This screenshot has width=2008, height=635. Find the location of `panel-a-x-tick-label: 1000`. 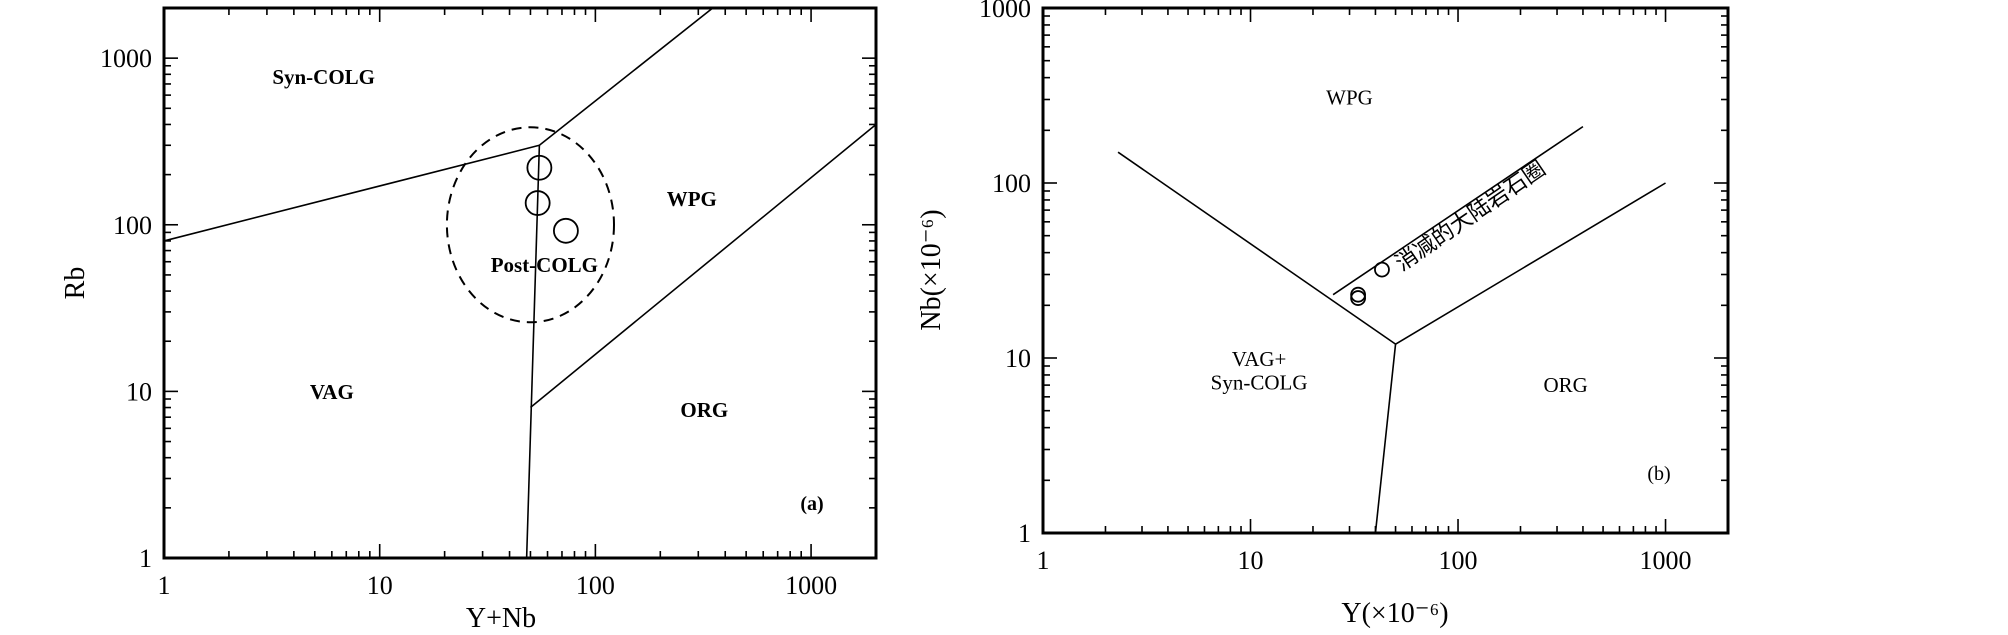

panel-a-x-tick-label: 1000 is located at coordinates (811, 585).